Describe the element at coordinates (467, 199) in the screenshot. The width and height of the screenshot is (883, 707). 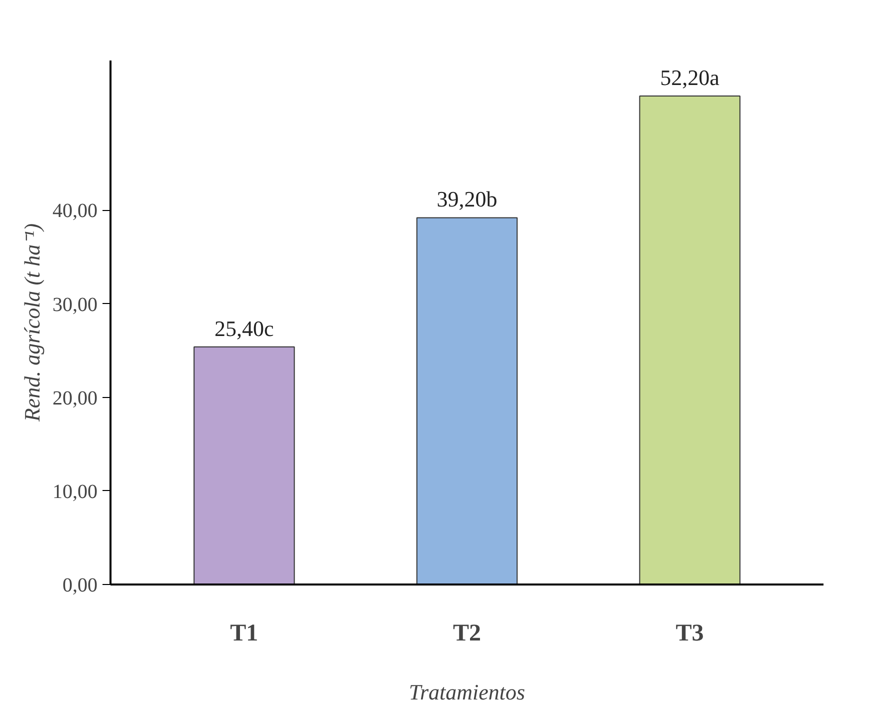
I see `data-label: 39,20b` at that location.